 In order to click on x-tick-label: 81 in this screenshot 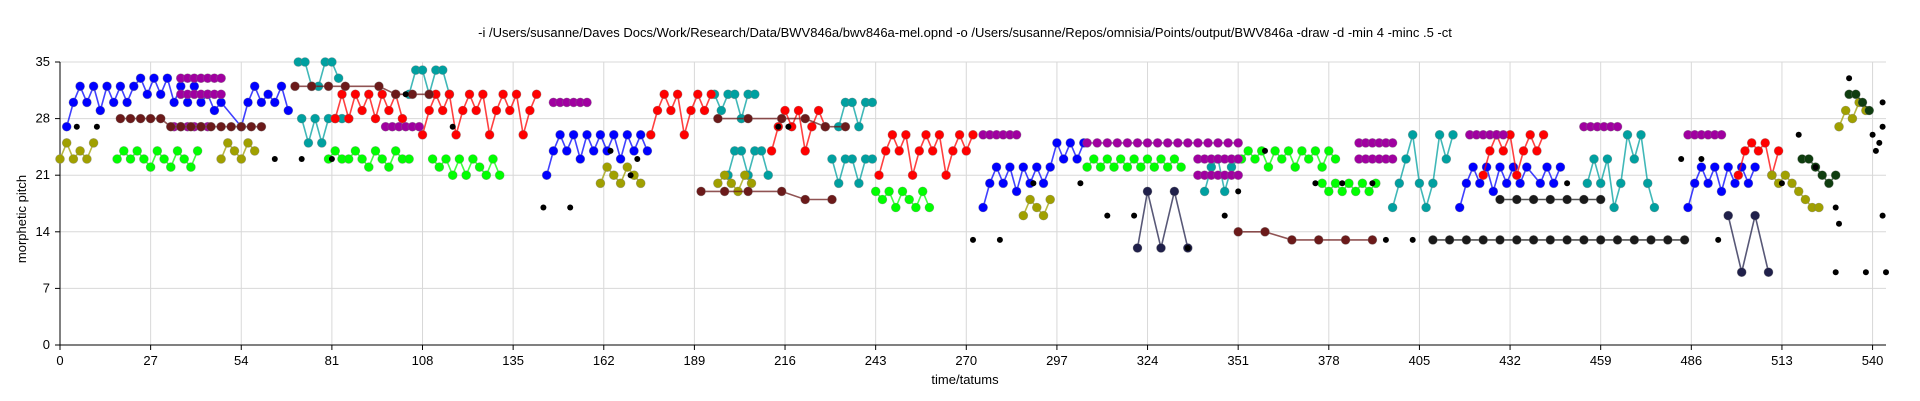, I will do `click(332, 360)`.